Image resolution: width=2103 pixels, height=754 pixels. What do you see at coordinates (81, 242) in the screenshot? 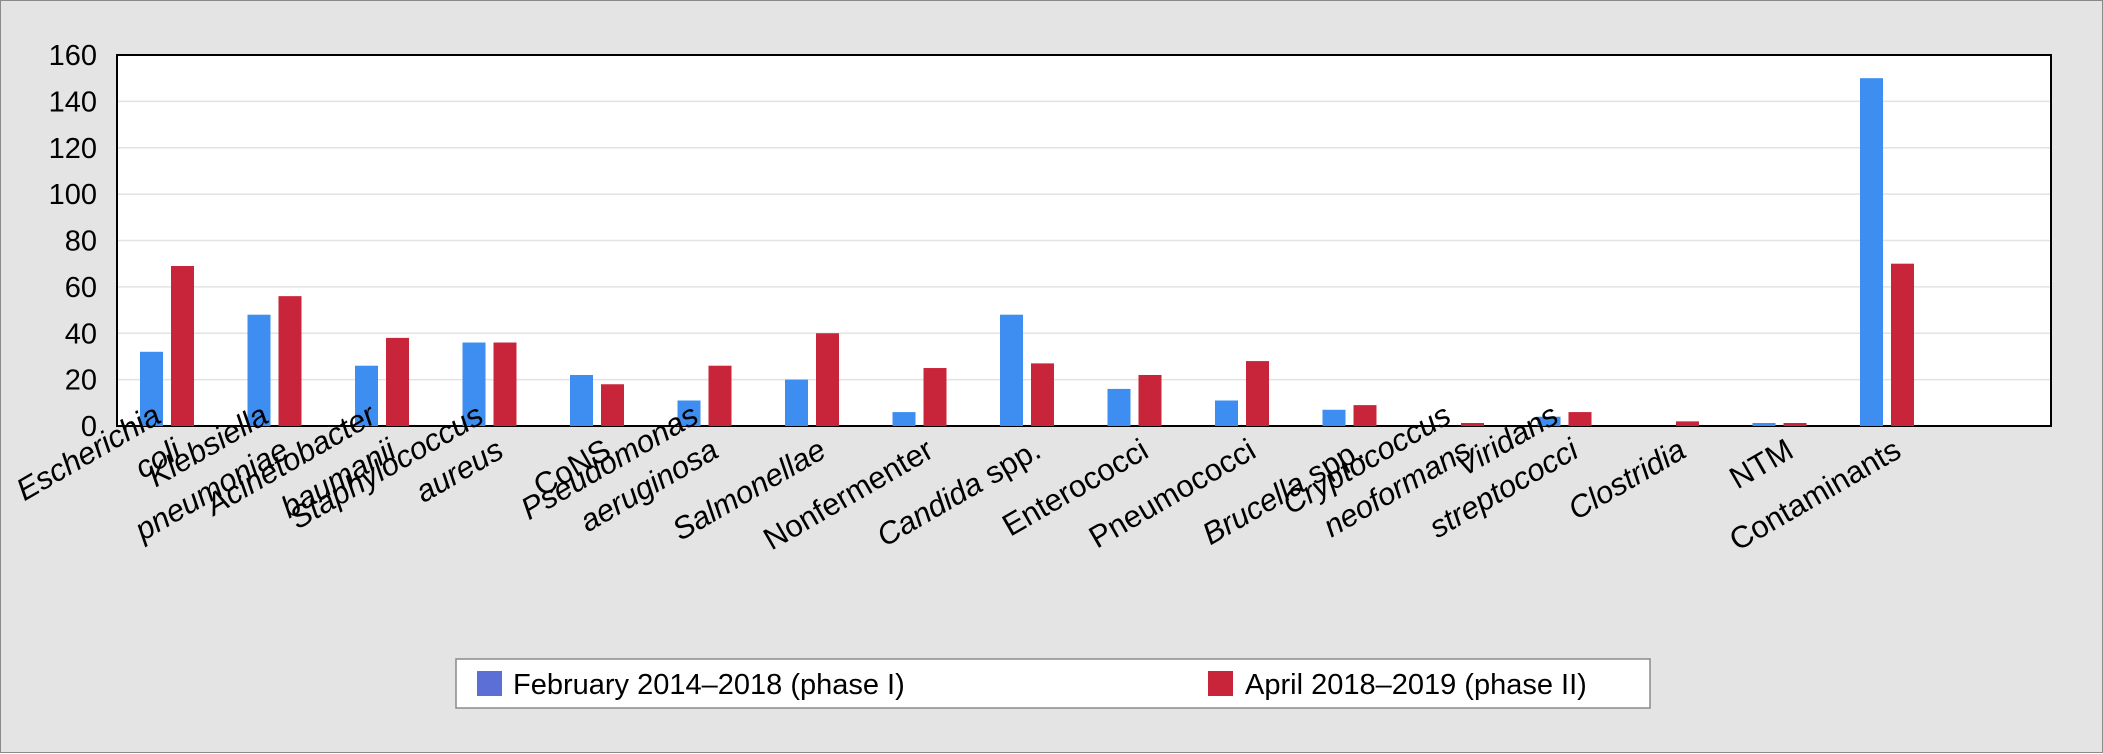
I see `y-tick-label: 80` at bounding box center [81, 242].